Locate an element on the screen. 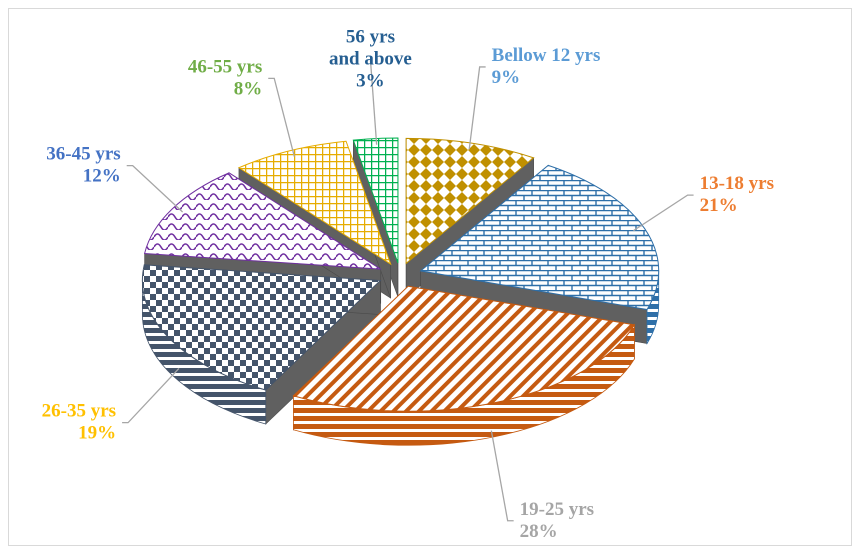 The height and width of the screenshot is (554, 860). data-label-category: 13-18 yrs is located at coordinates (737, 183).